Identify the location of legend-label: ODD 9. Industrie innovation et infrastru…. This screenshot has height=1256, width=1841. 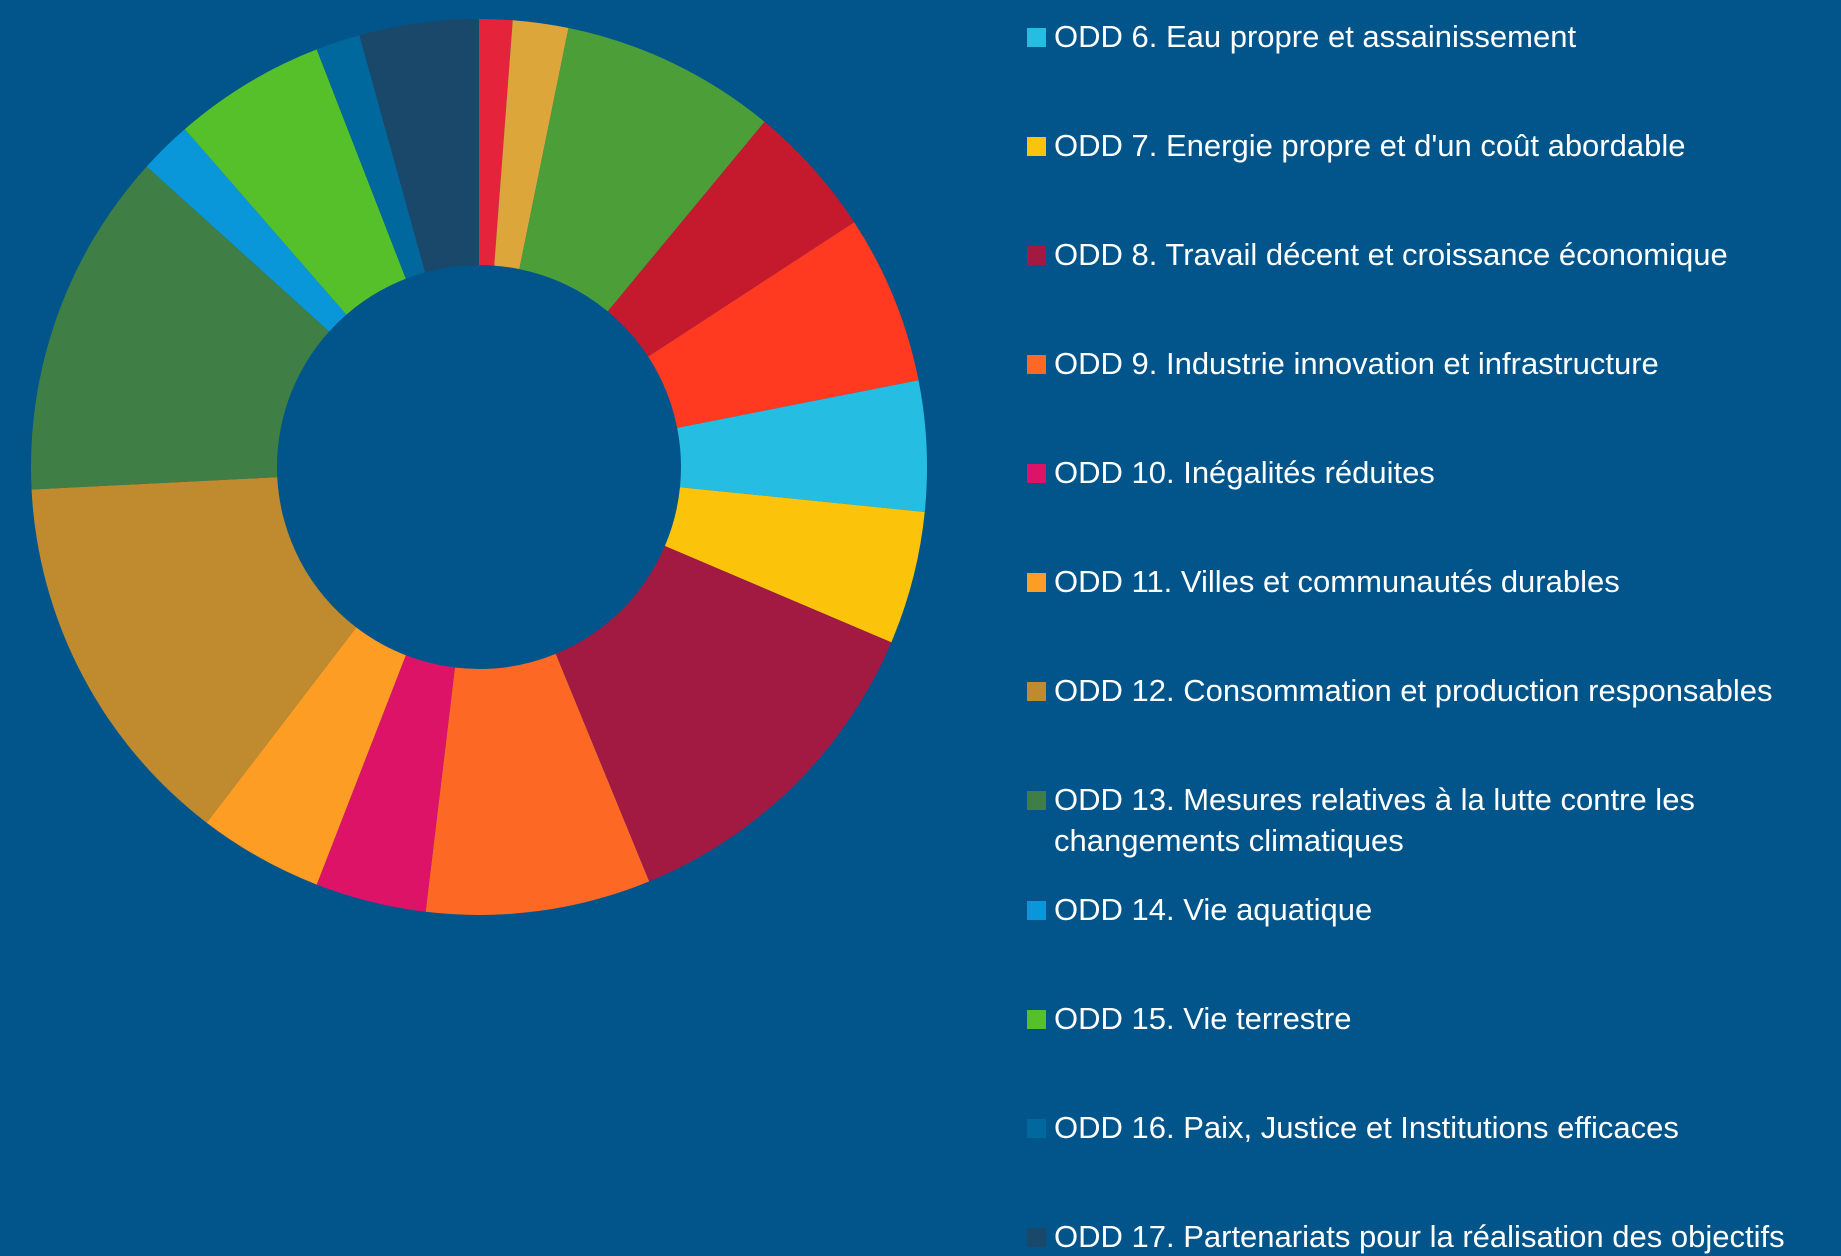
(1356, 363).